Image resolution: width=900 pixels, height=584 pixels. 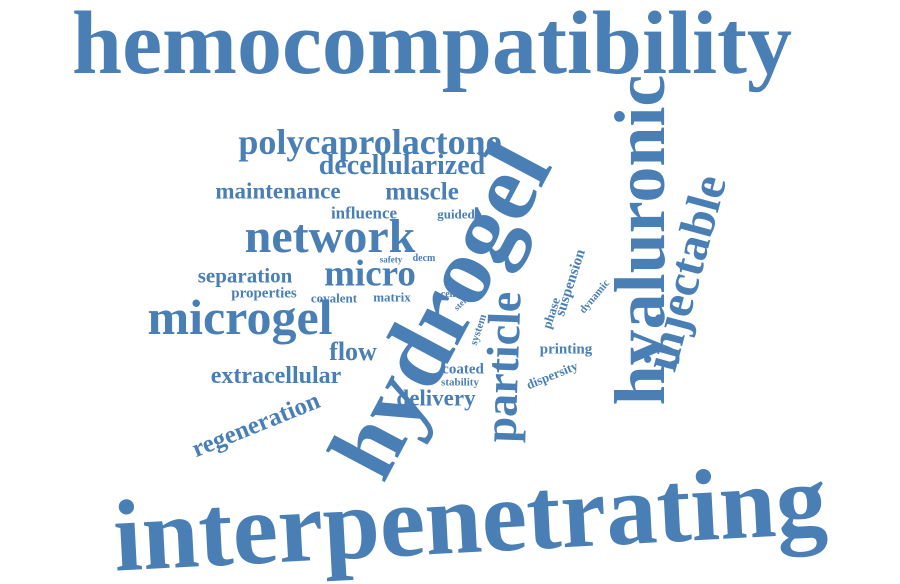 I want to click on word-extracellular: extracellular, so click(x=276, y=376).